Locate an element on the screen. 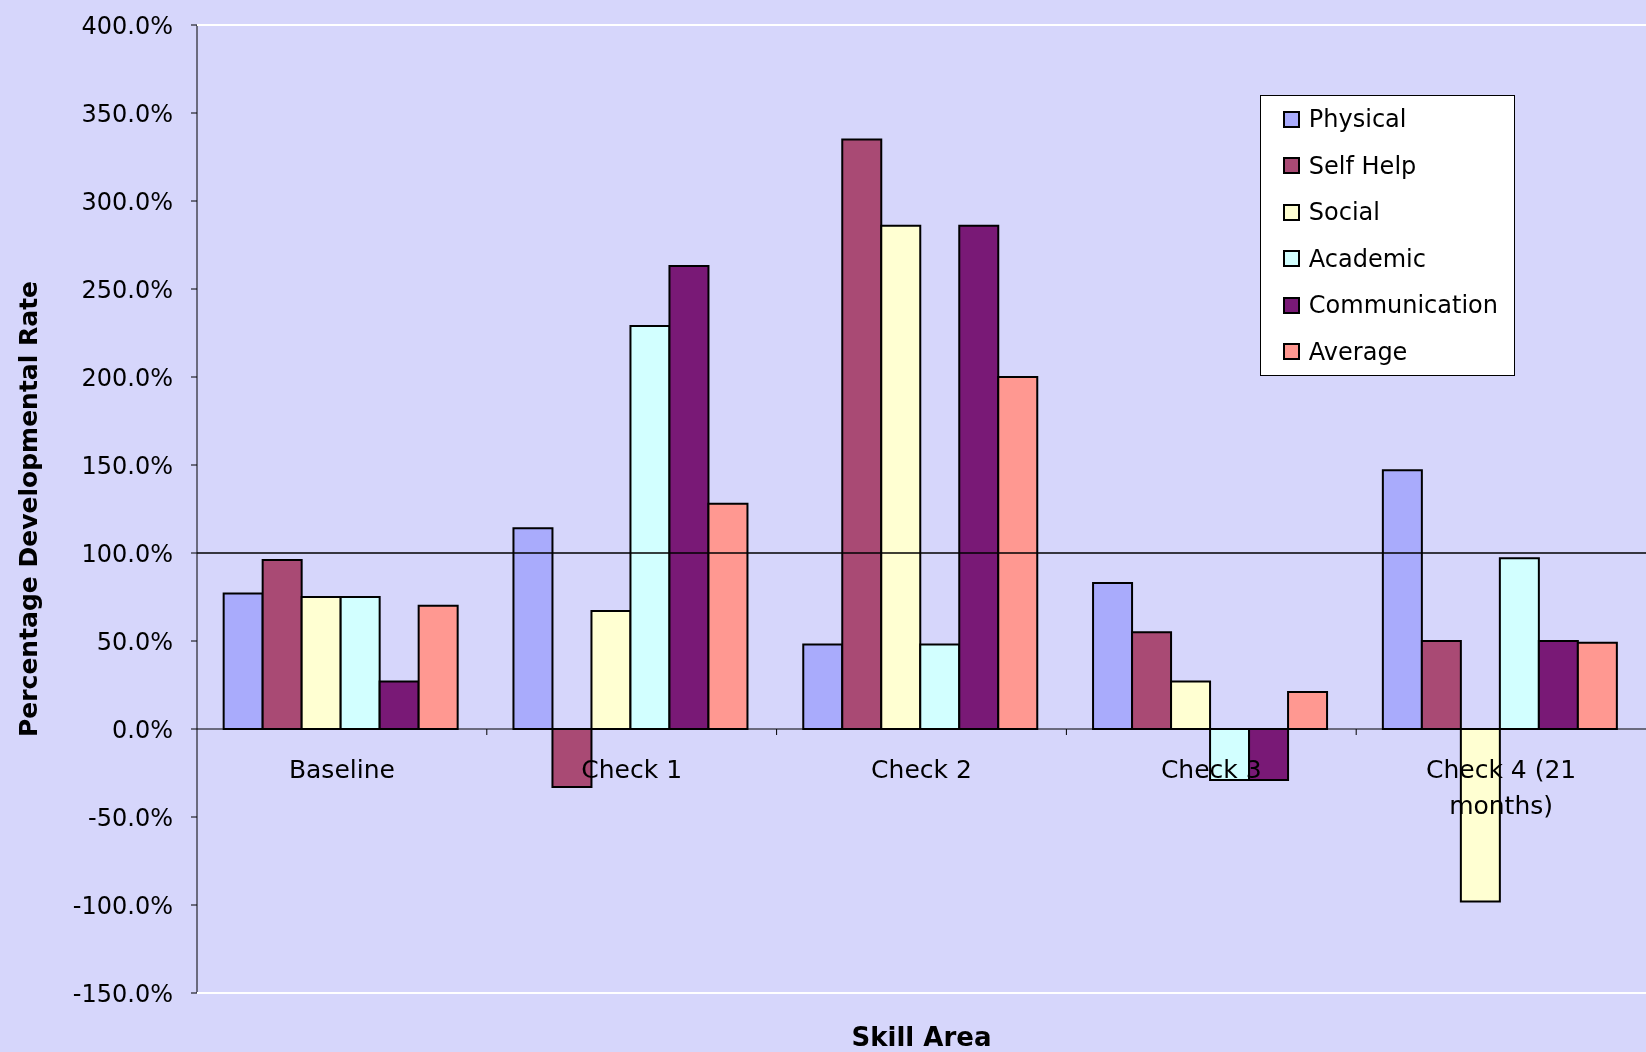 This screenshot has width=1646, height=1052. y-tick-label: 400.0% is located at coordinates (127, 25).